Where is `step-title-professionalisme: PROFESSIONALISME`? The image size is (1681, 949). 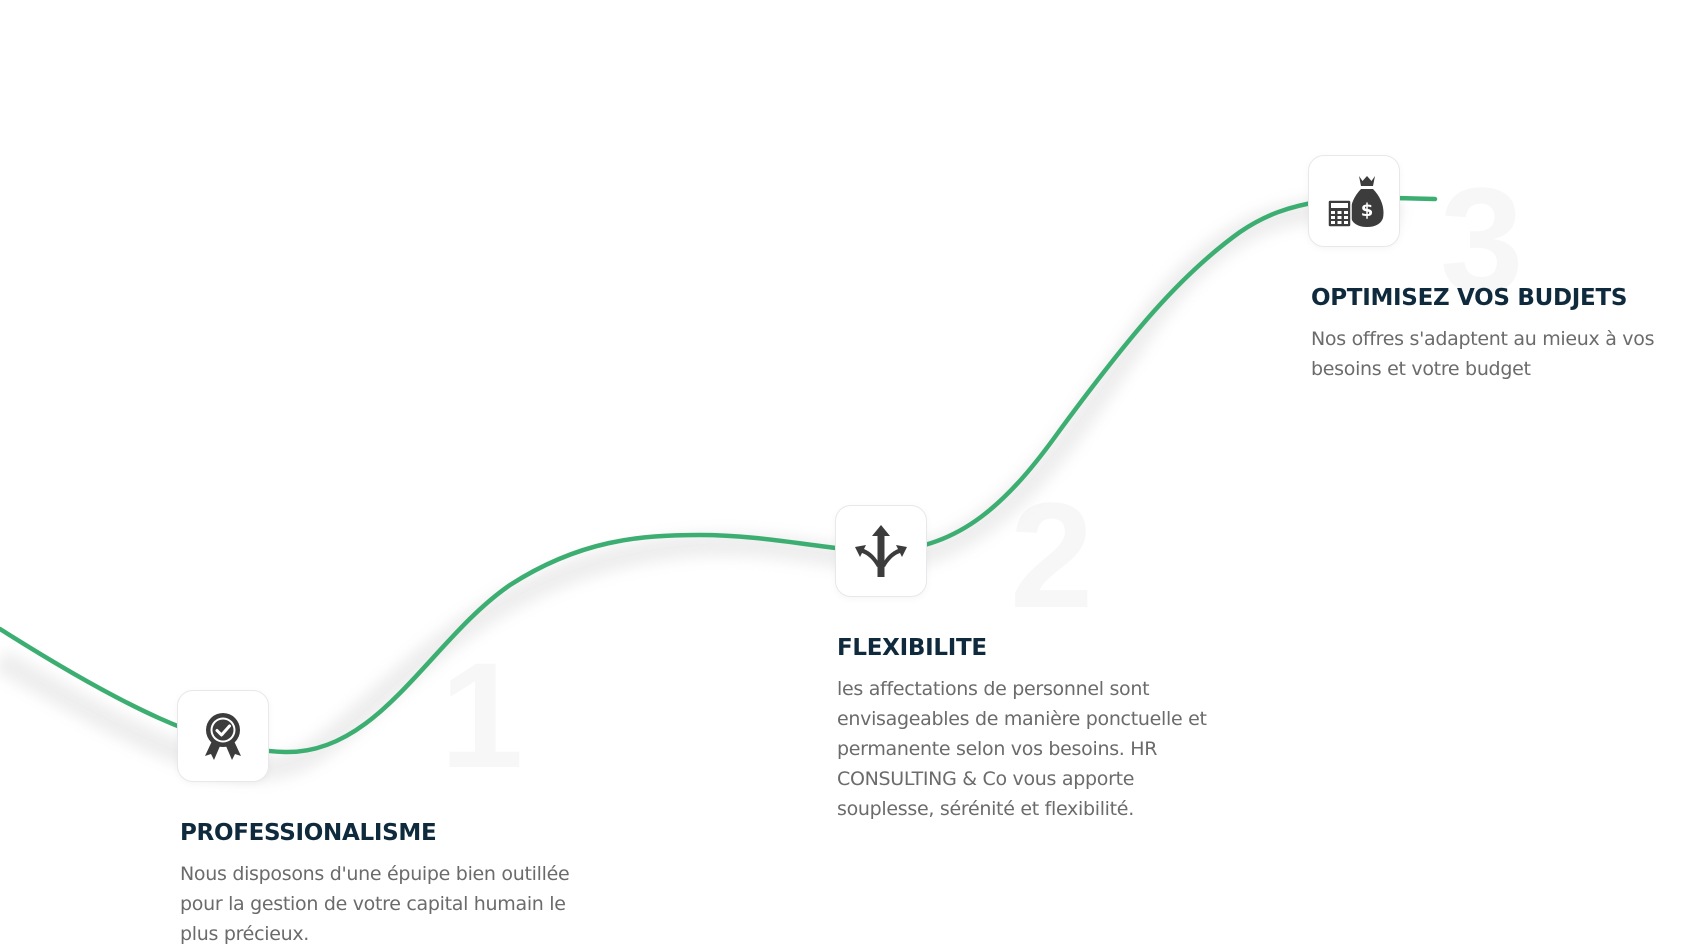 step-title-professionalisme: PROFESSIONALISME is located at coordinates (308, 833).